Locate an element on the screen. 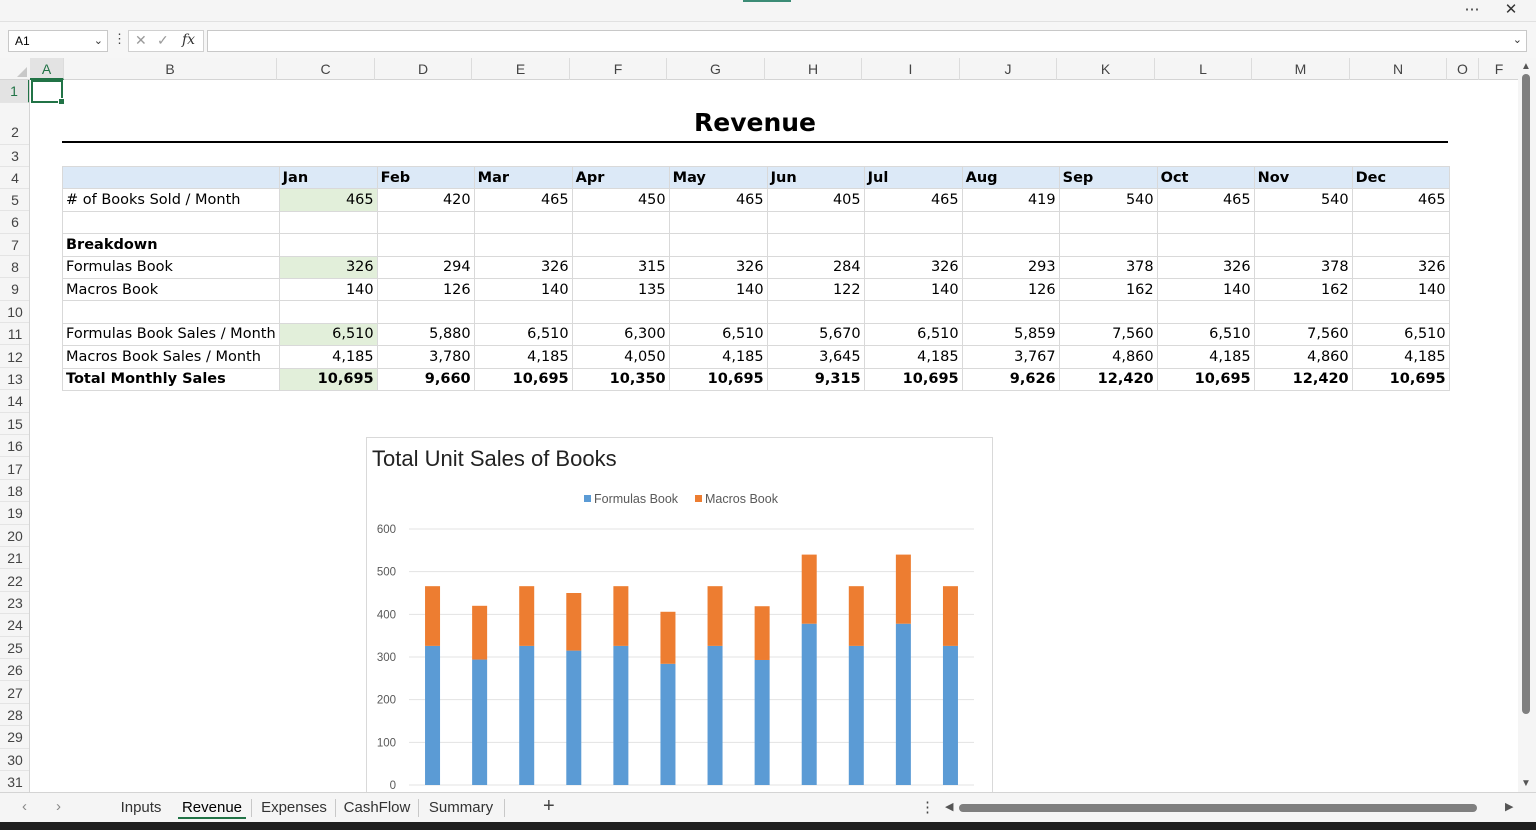 The height and width of the screenshot is (830, 1536). tab-summary: Summary is located at coordinates (461, 807).